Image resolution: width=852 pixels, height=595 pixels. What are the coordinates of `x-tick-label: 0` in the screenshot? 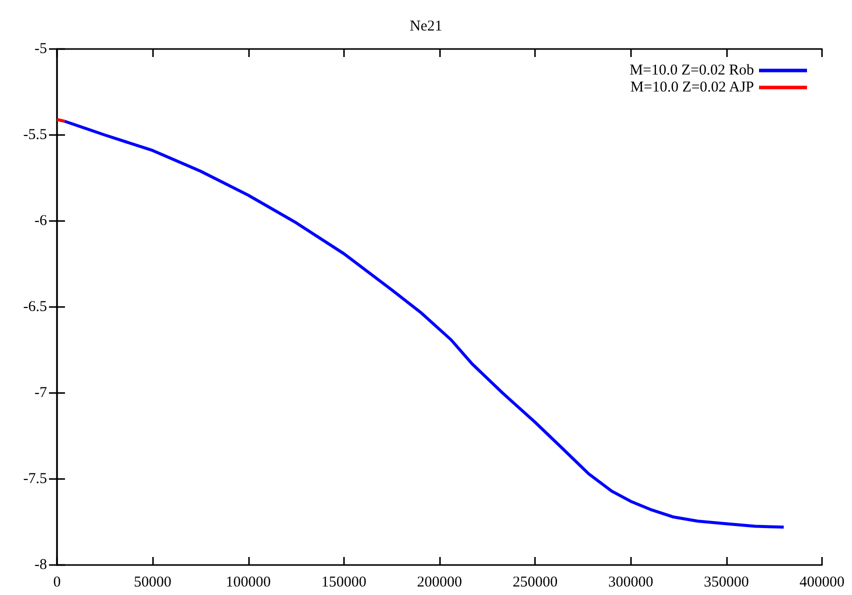 It's located at (57, 582).